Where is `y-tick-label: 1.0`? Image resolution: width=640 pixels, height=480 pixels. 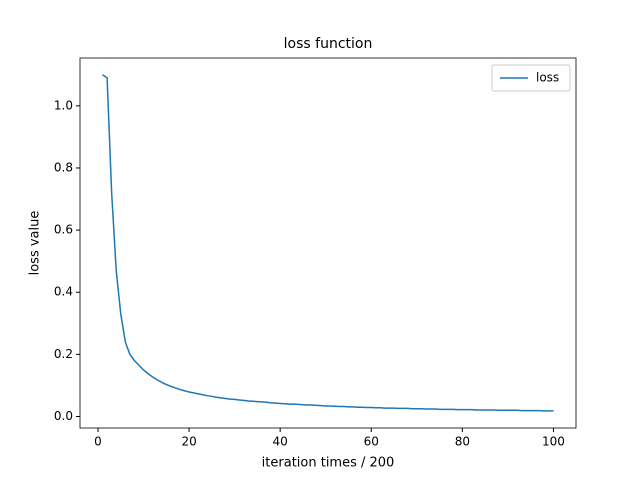 y-tick-label: 1.0 is located at coordinates (63, 105).